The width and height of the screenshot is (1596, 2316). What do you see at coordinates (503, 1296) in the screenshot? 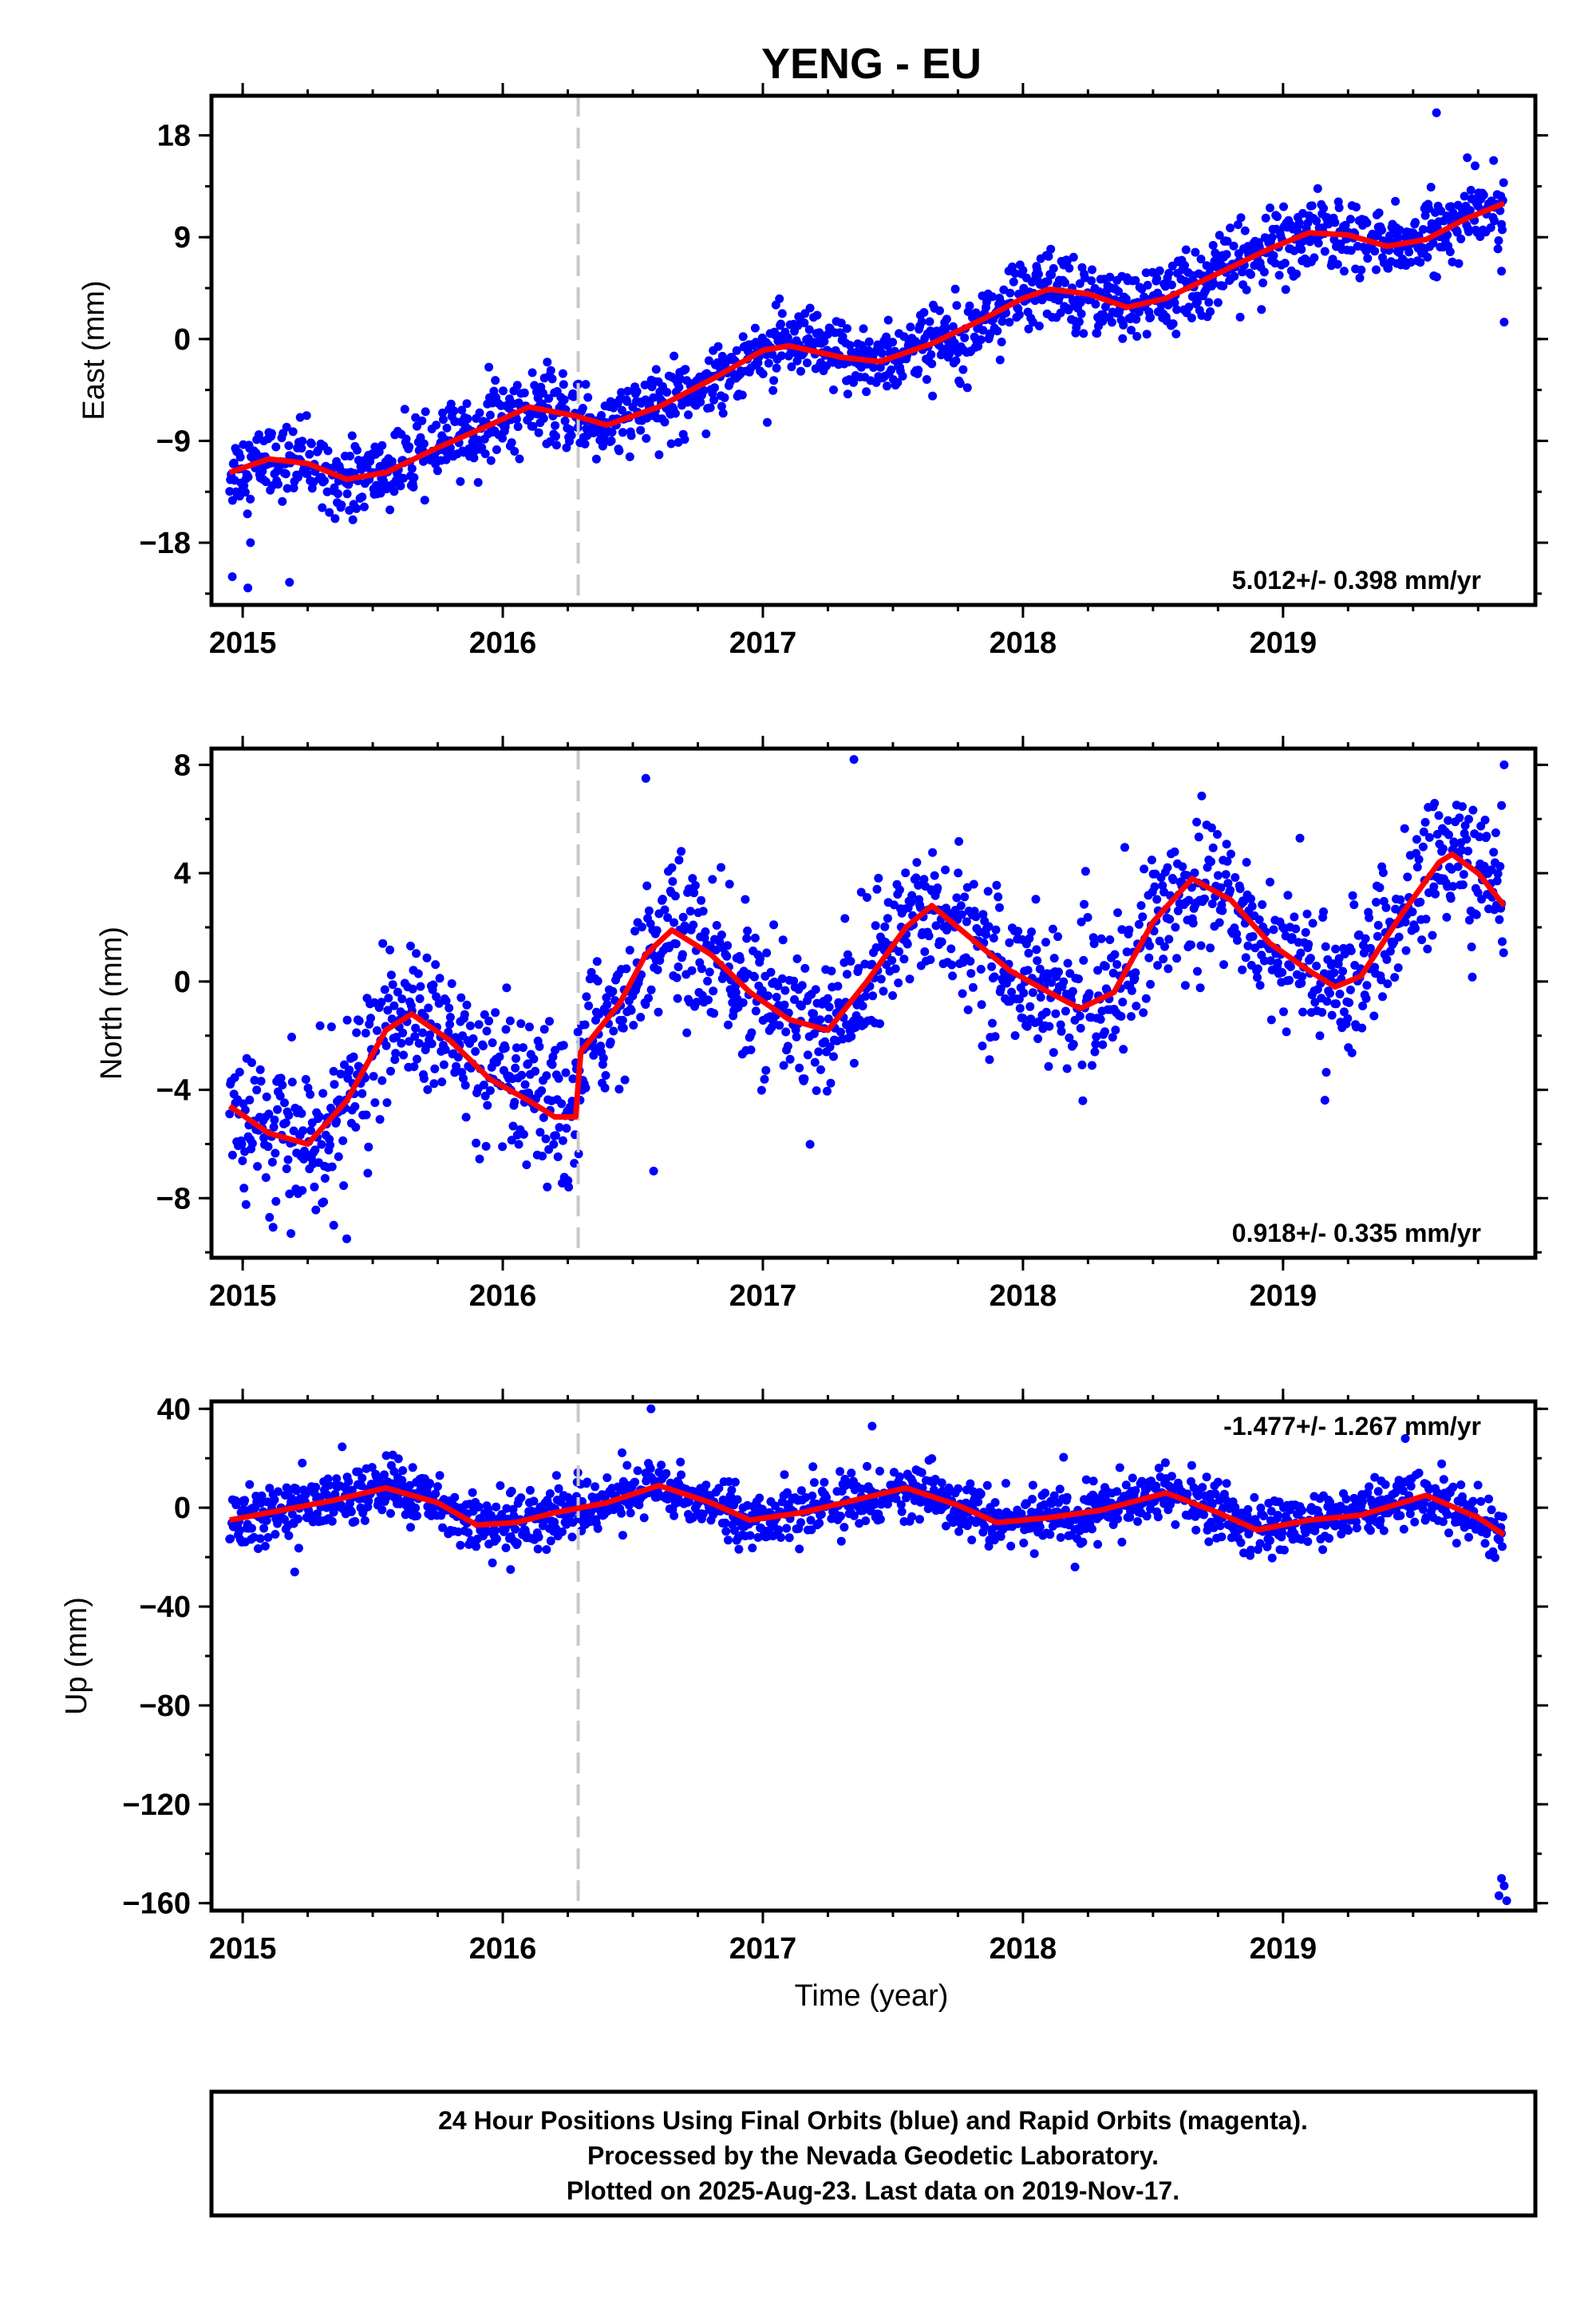
I see `north-x-tick-label: 2016` at bounding box center [503, 1296].